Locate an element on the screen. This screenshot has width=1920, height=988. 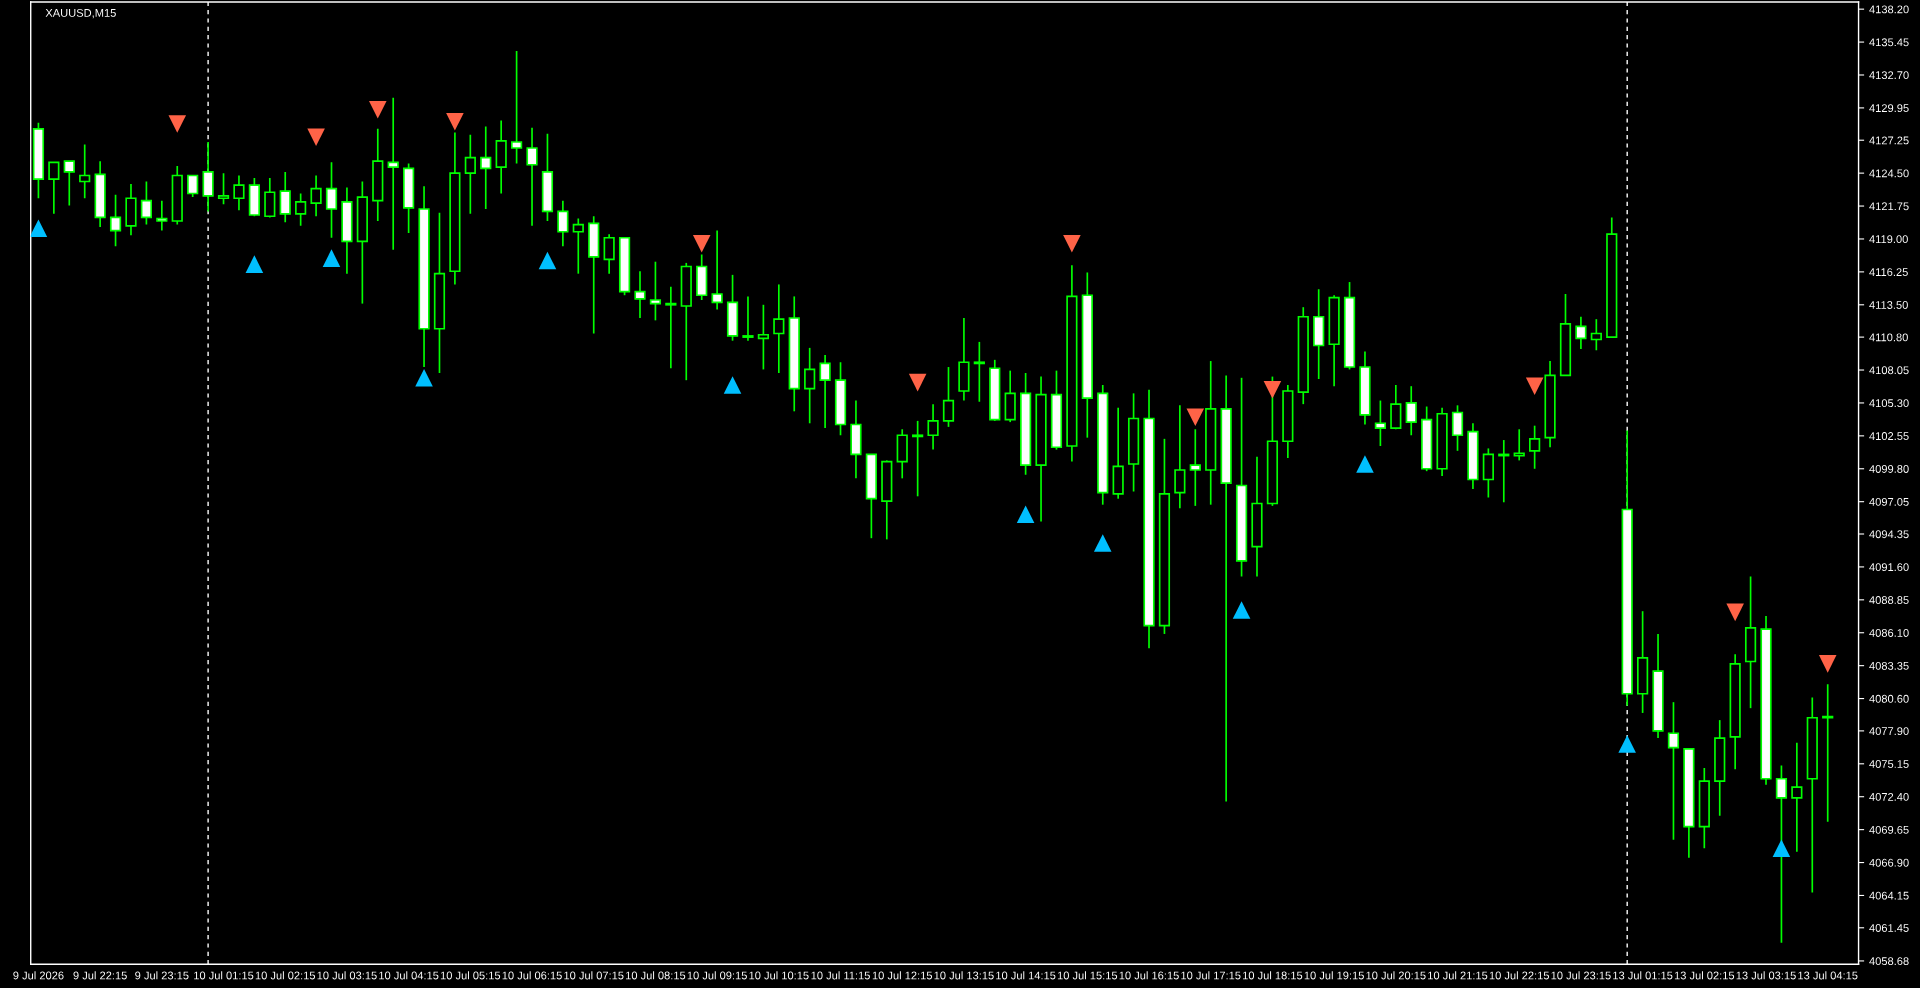
x-tick-label: 10 Jul 11:15 is located at coordinates (840, 975).